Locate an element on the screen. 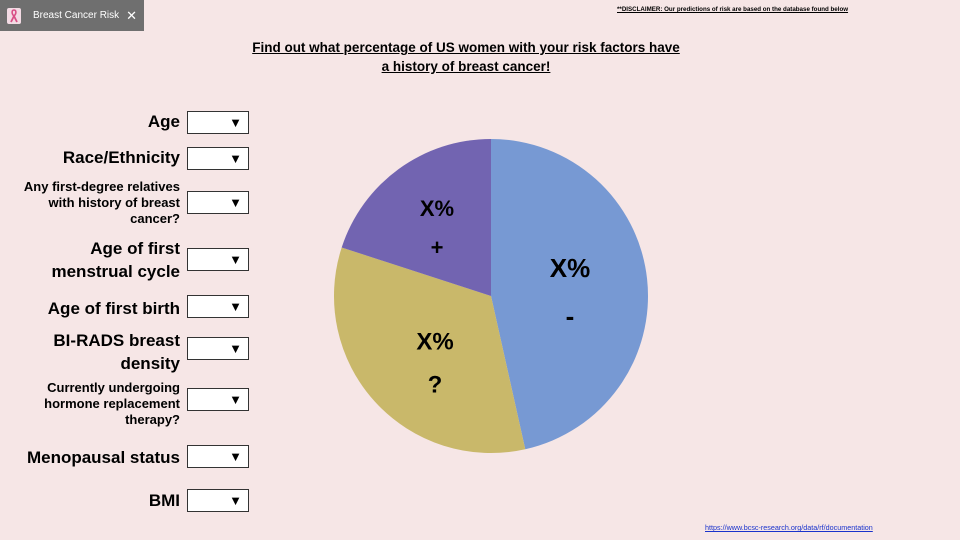 This screenshot has width=960, height=540. tab-title: Breast Cancer Risk is located at coordinates (76, 15).